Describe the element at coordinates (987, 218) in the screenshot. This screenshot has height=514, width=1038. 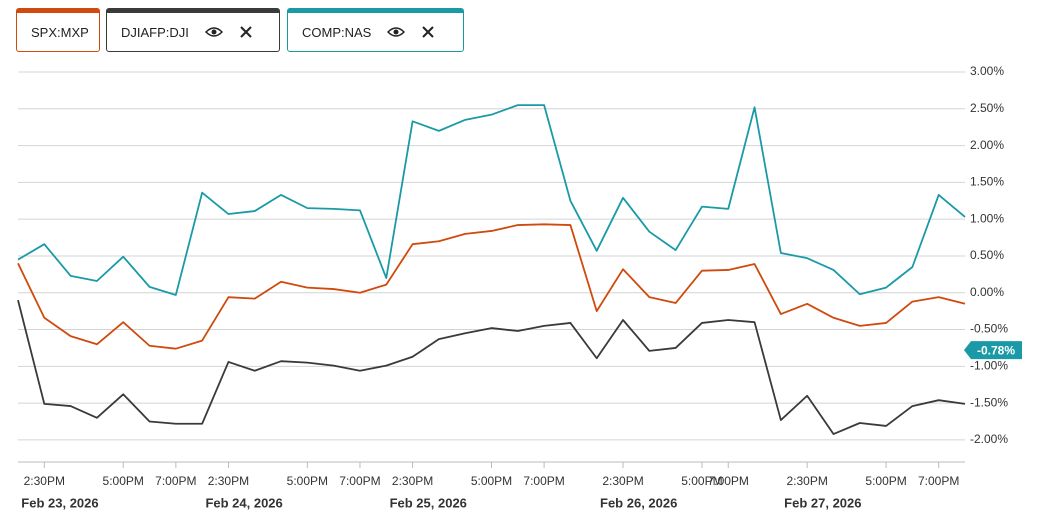
I see `y-tick-label: 1.00%` at that location.